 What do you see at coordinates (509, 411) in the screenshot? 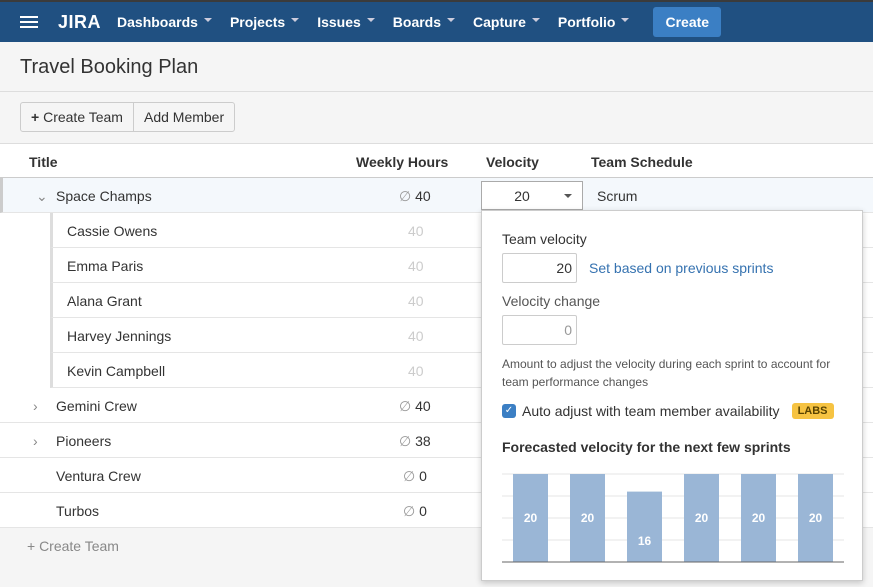
I see `auto-adjust-checkbox: ✓` at bounding box center [509, 411].